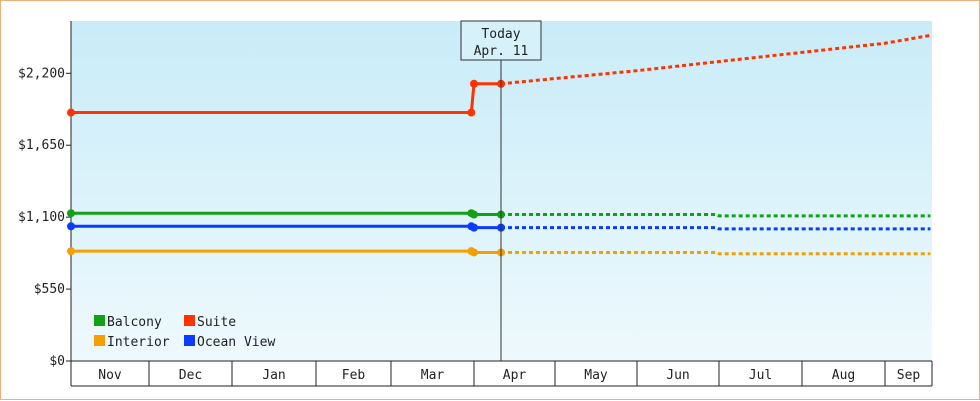  What do you see at coordinates (138, 342) in the screenshot?
I see `legend-label: Interior` at bounding box center [138, 342].